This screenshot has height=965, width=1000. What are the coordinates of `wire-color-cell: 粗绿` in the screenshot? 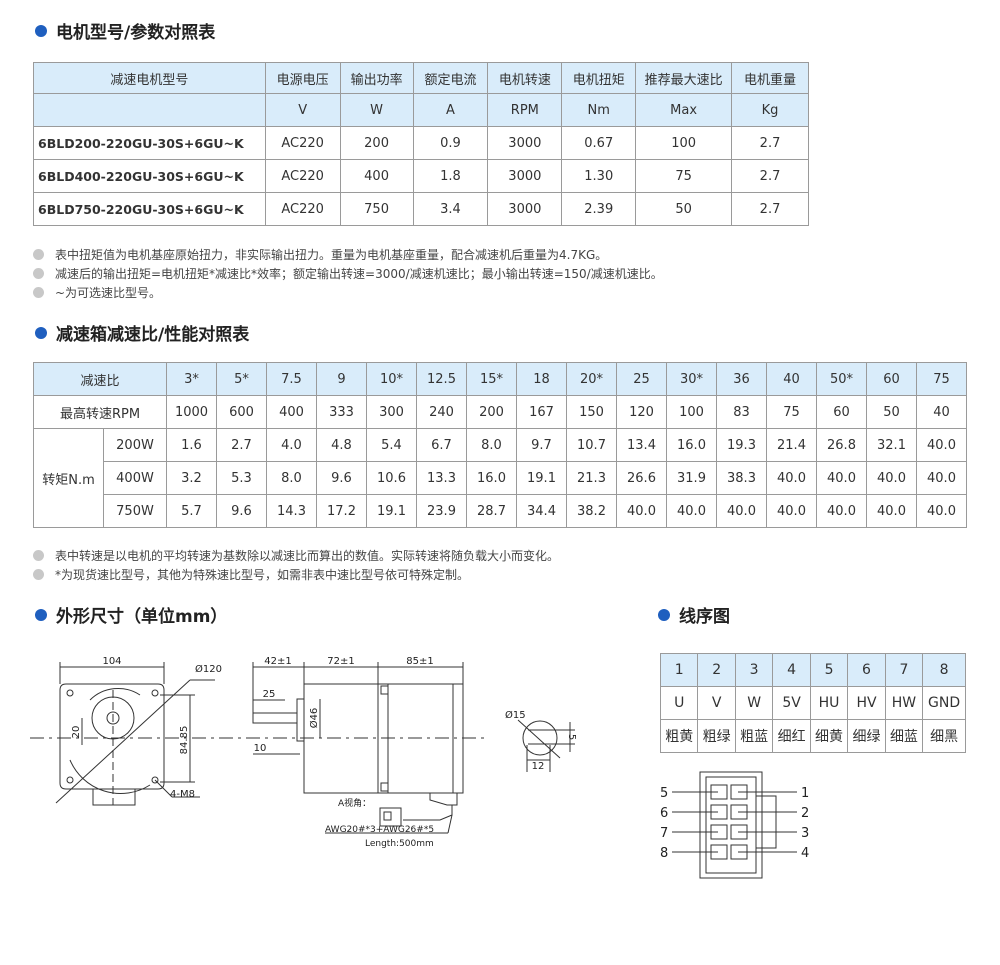 It's located at (716, 736).